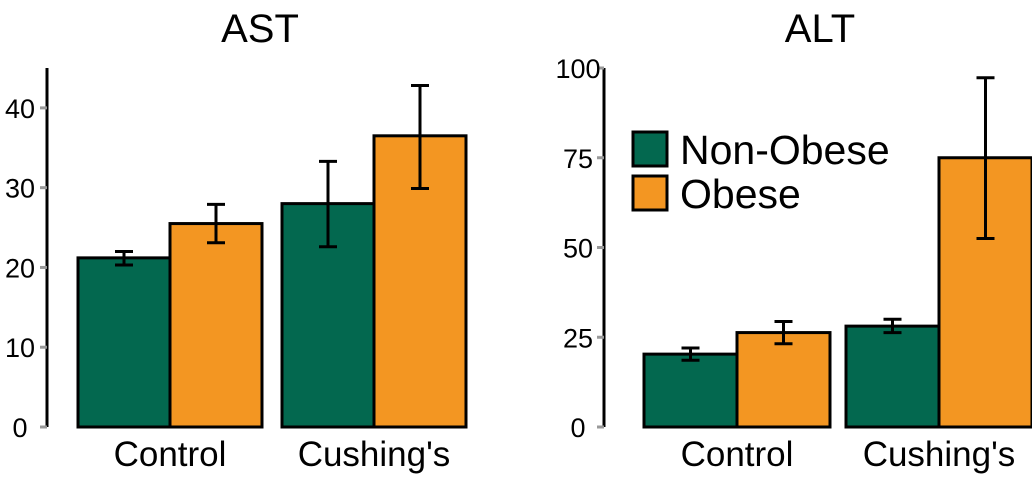  Describe the element at coordinates (260, 29) in the screenshot. I see `chart-title: AST` at that location.